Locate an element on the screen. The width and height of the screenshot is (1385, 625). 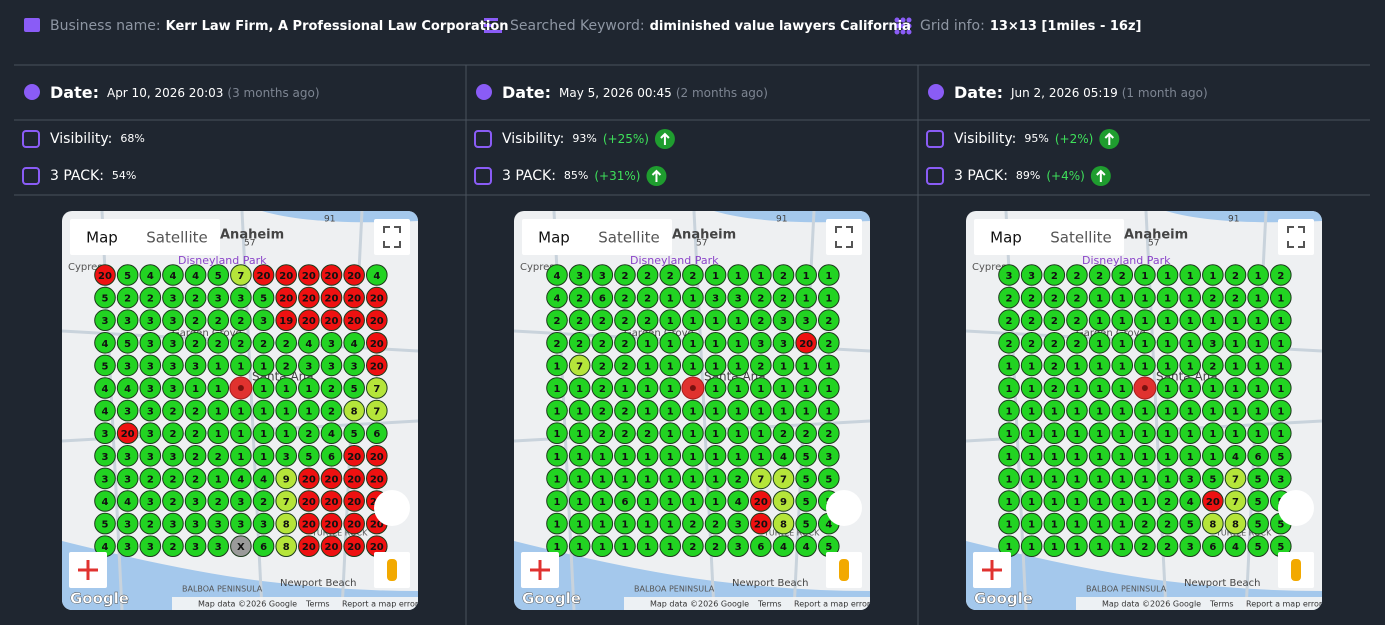
header-icons is located at coordinates (468, 26).